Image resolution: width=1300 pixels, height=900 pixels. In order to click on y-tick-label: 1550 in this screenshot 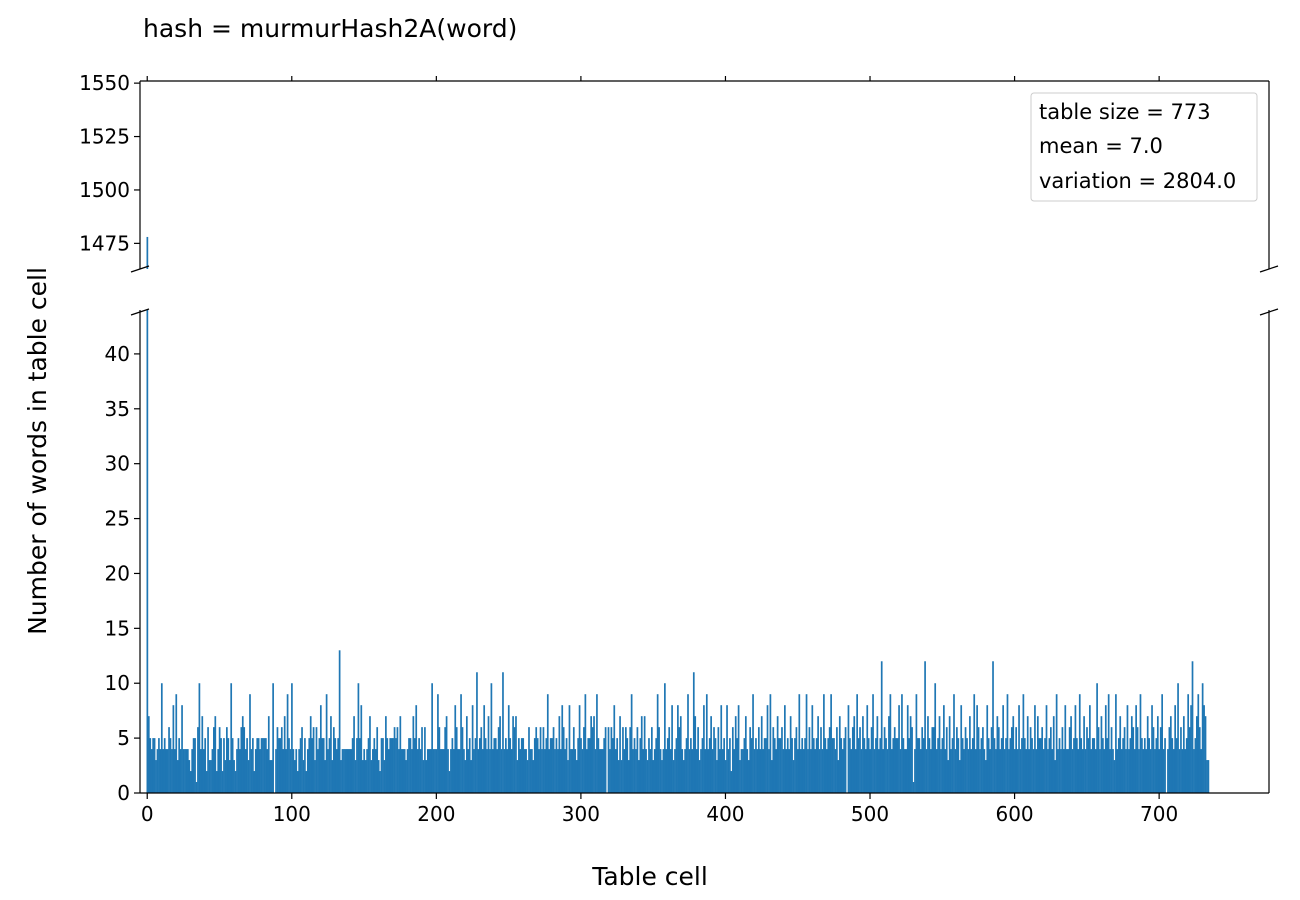, I will do `click(104, 83)`.